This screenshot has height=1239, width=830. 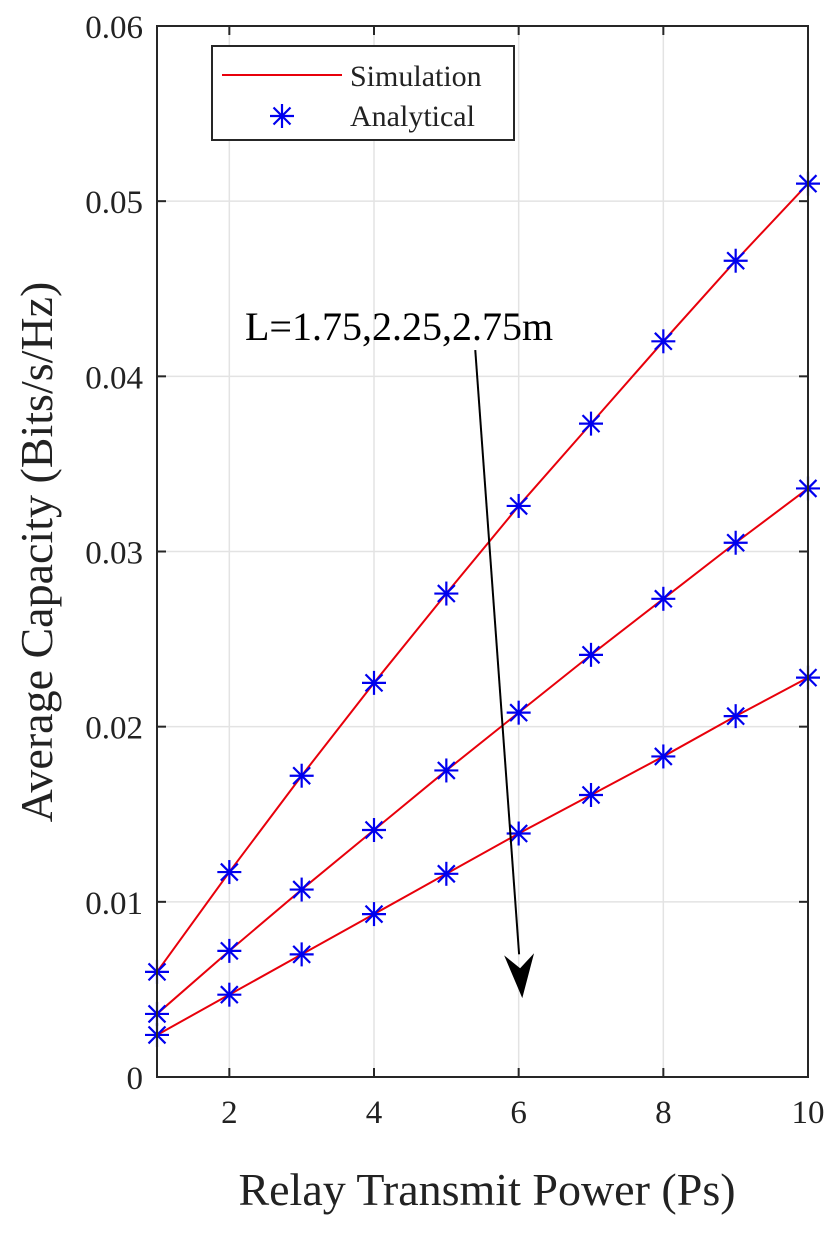 What do you see at coordinates (486, 1189) in the screenshot?
I see `x-axis-title: Relay Transmit Power (Ps)` at bounding box center [486, 1189].